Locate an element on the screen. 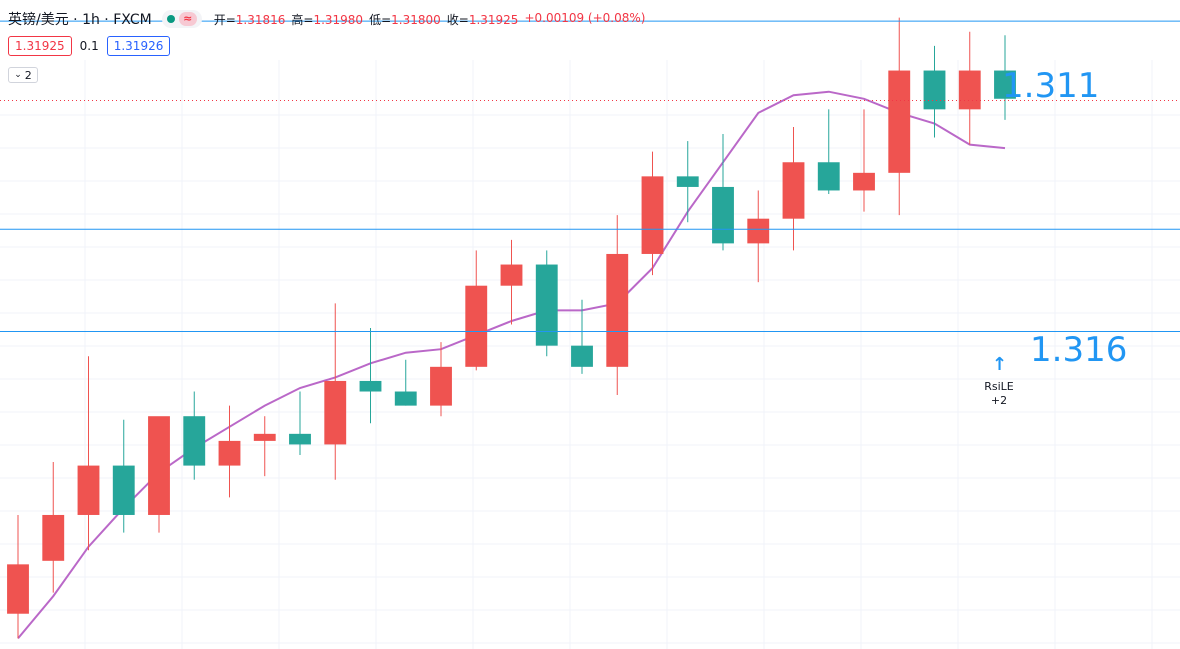  ohlc-close: 收=1.31925 is located at coordinates (483, 19).